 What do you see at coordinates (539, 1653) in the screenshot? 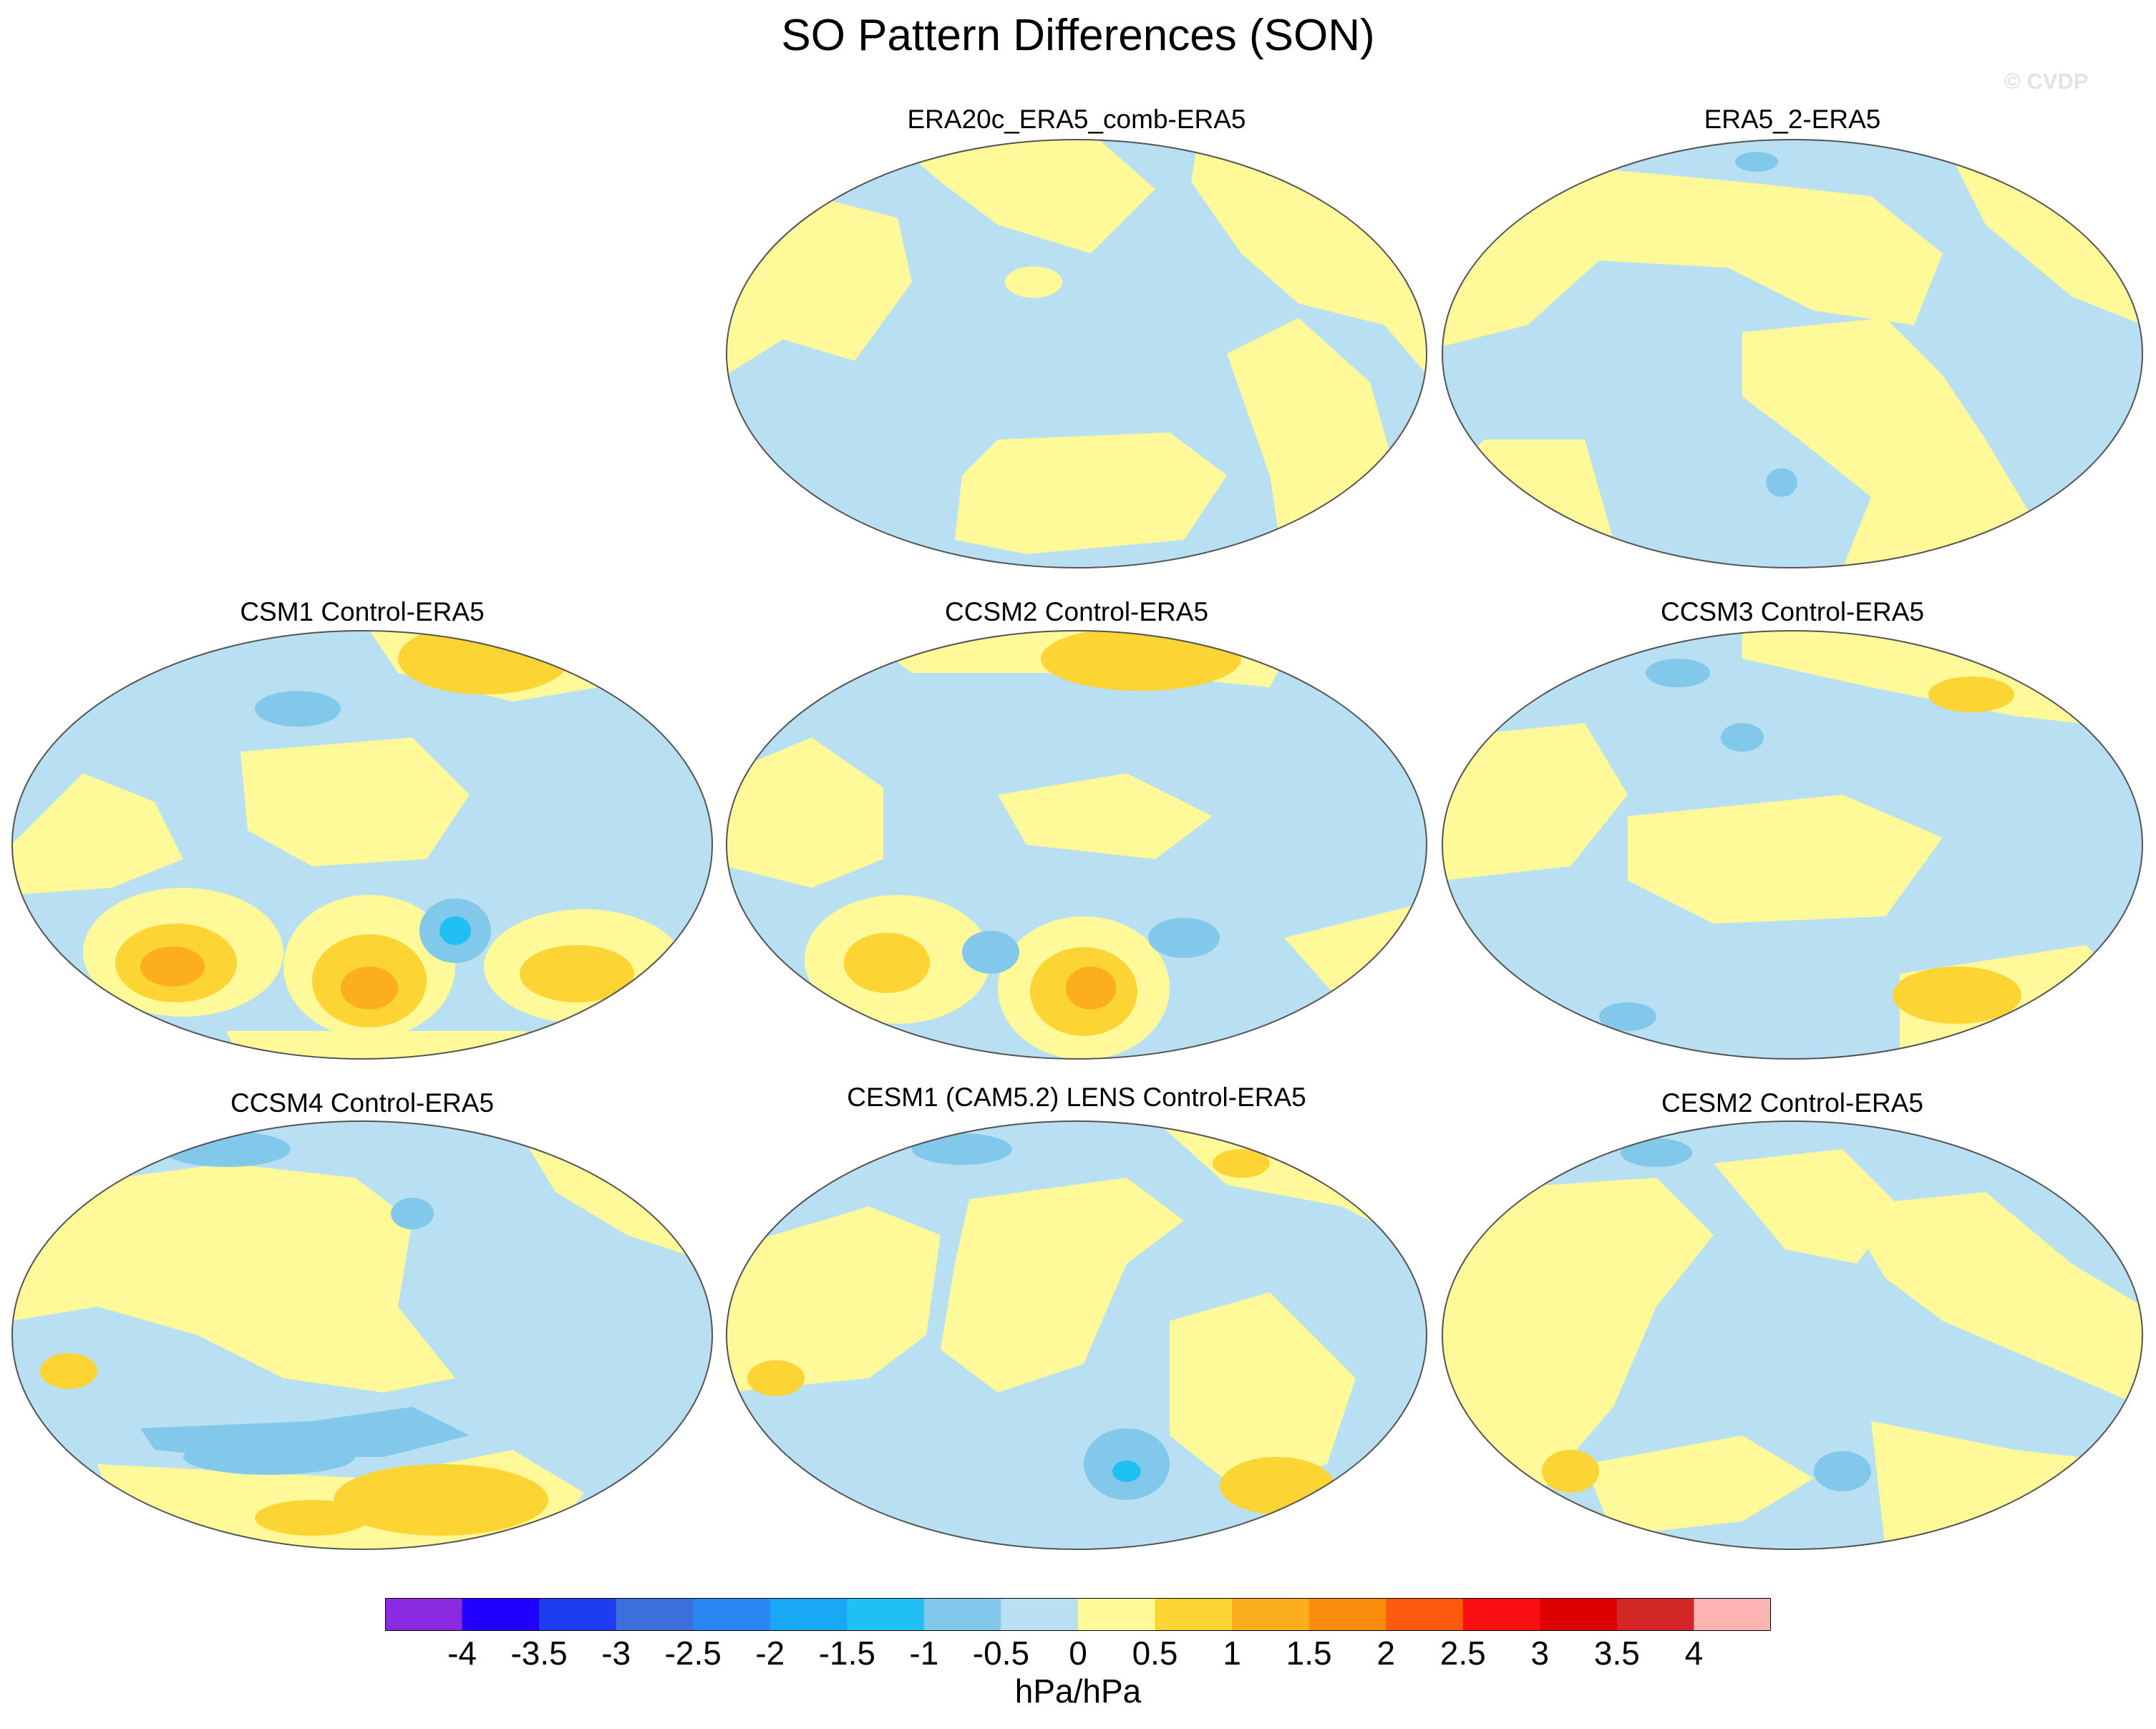
I see `colorbar-tick-label: -3.5` at bounding box center [539, 1653].